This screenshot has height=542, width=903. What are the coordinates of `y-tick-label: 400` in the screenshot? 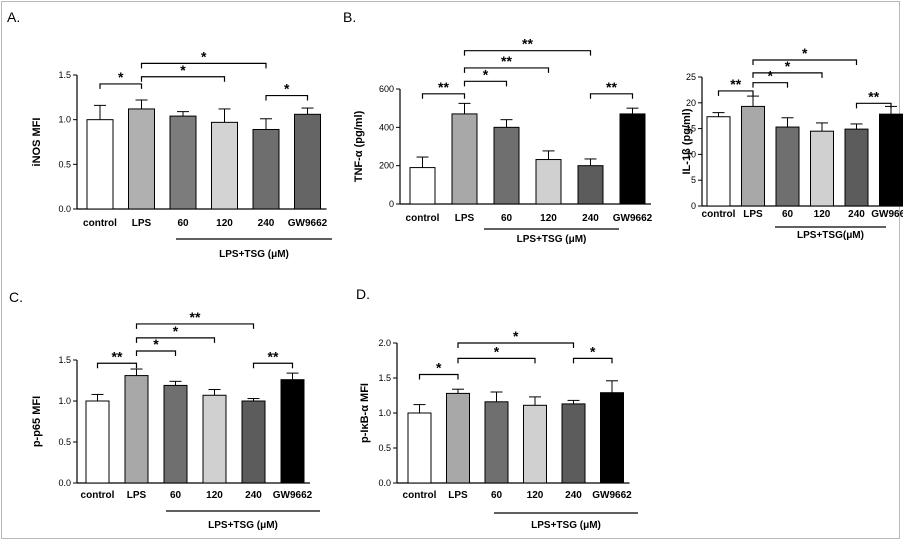 It's located at (386, 127).